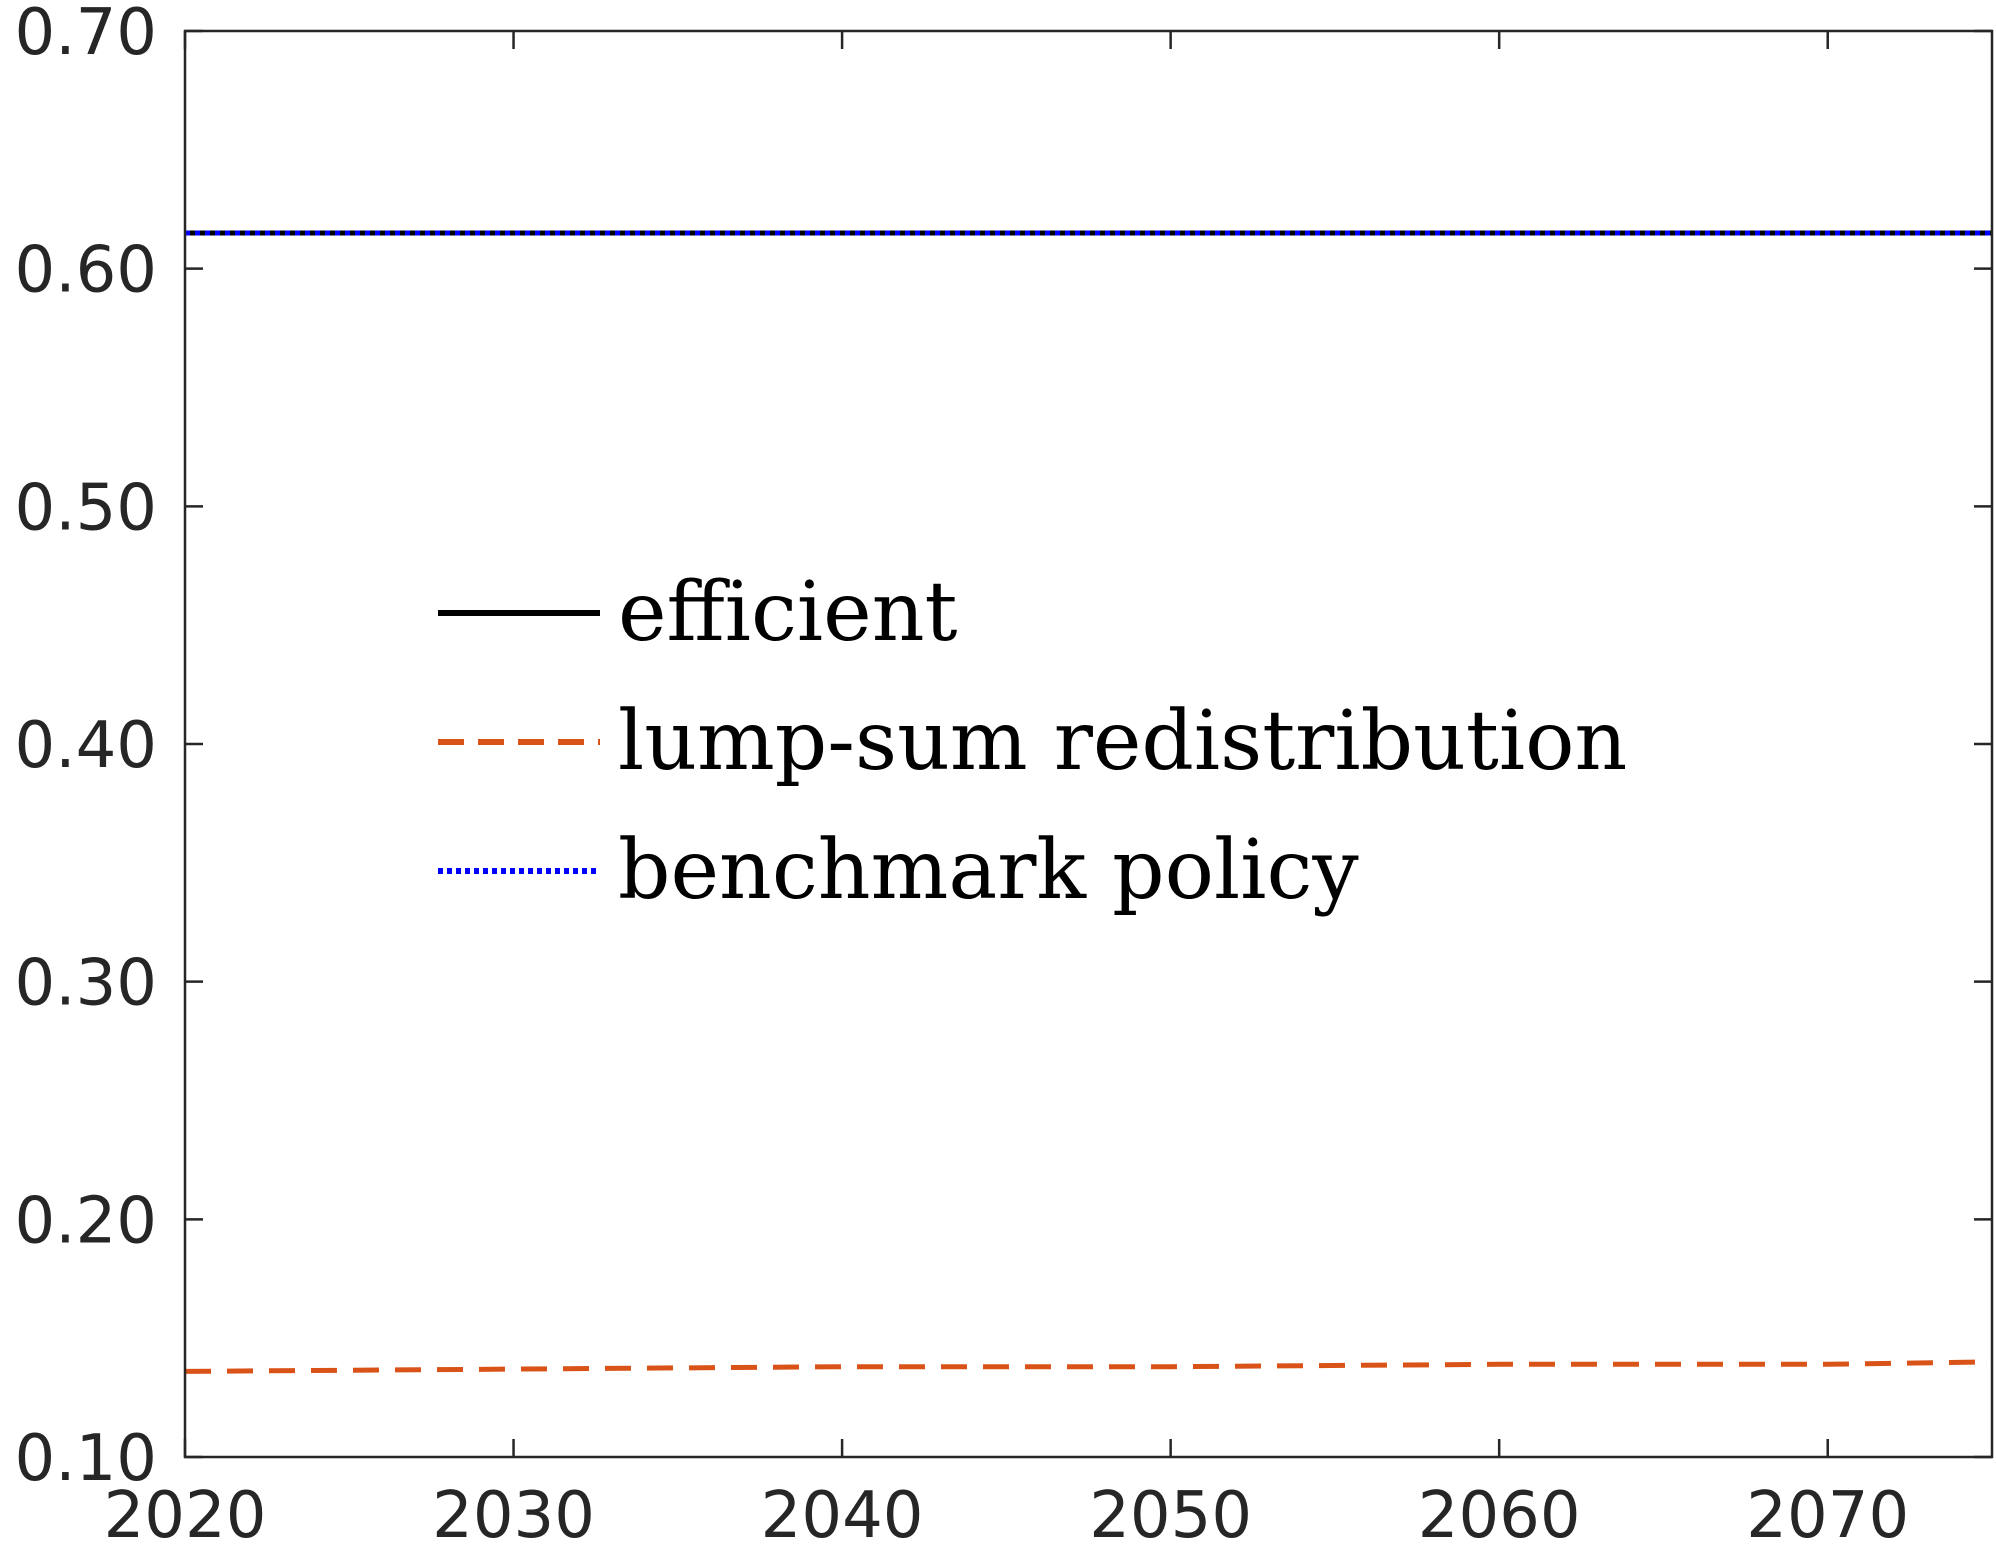 This screenshot has height=1554, width=1996. I want to click on x-tick-label: 2050, so click(1170, 1516).